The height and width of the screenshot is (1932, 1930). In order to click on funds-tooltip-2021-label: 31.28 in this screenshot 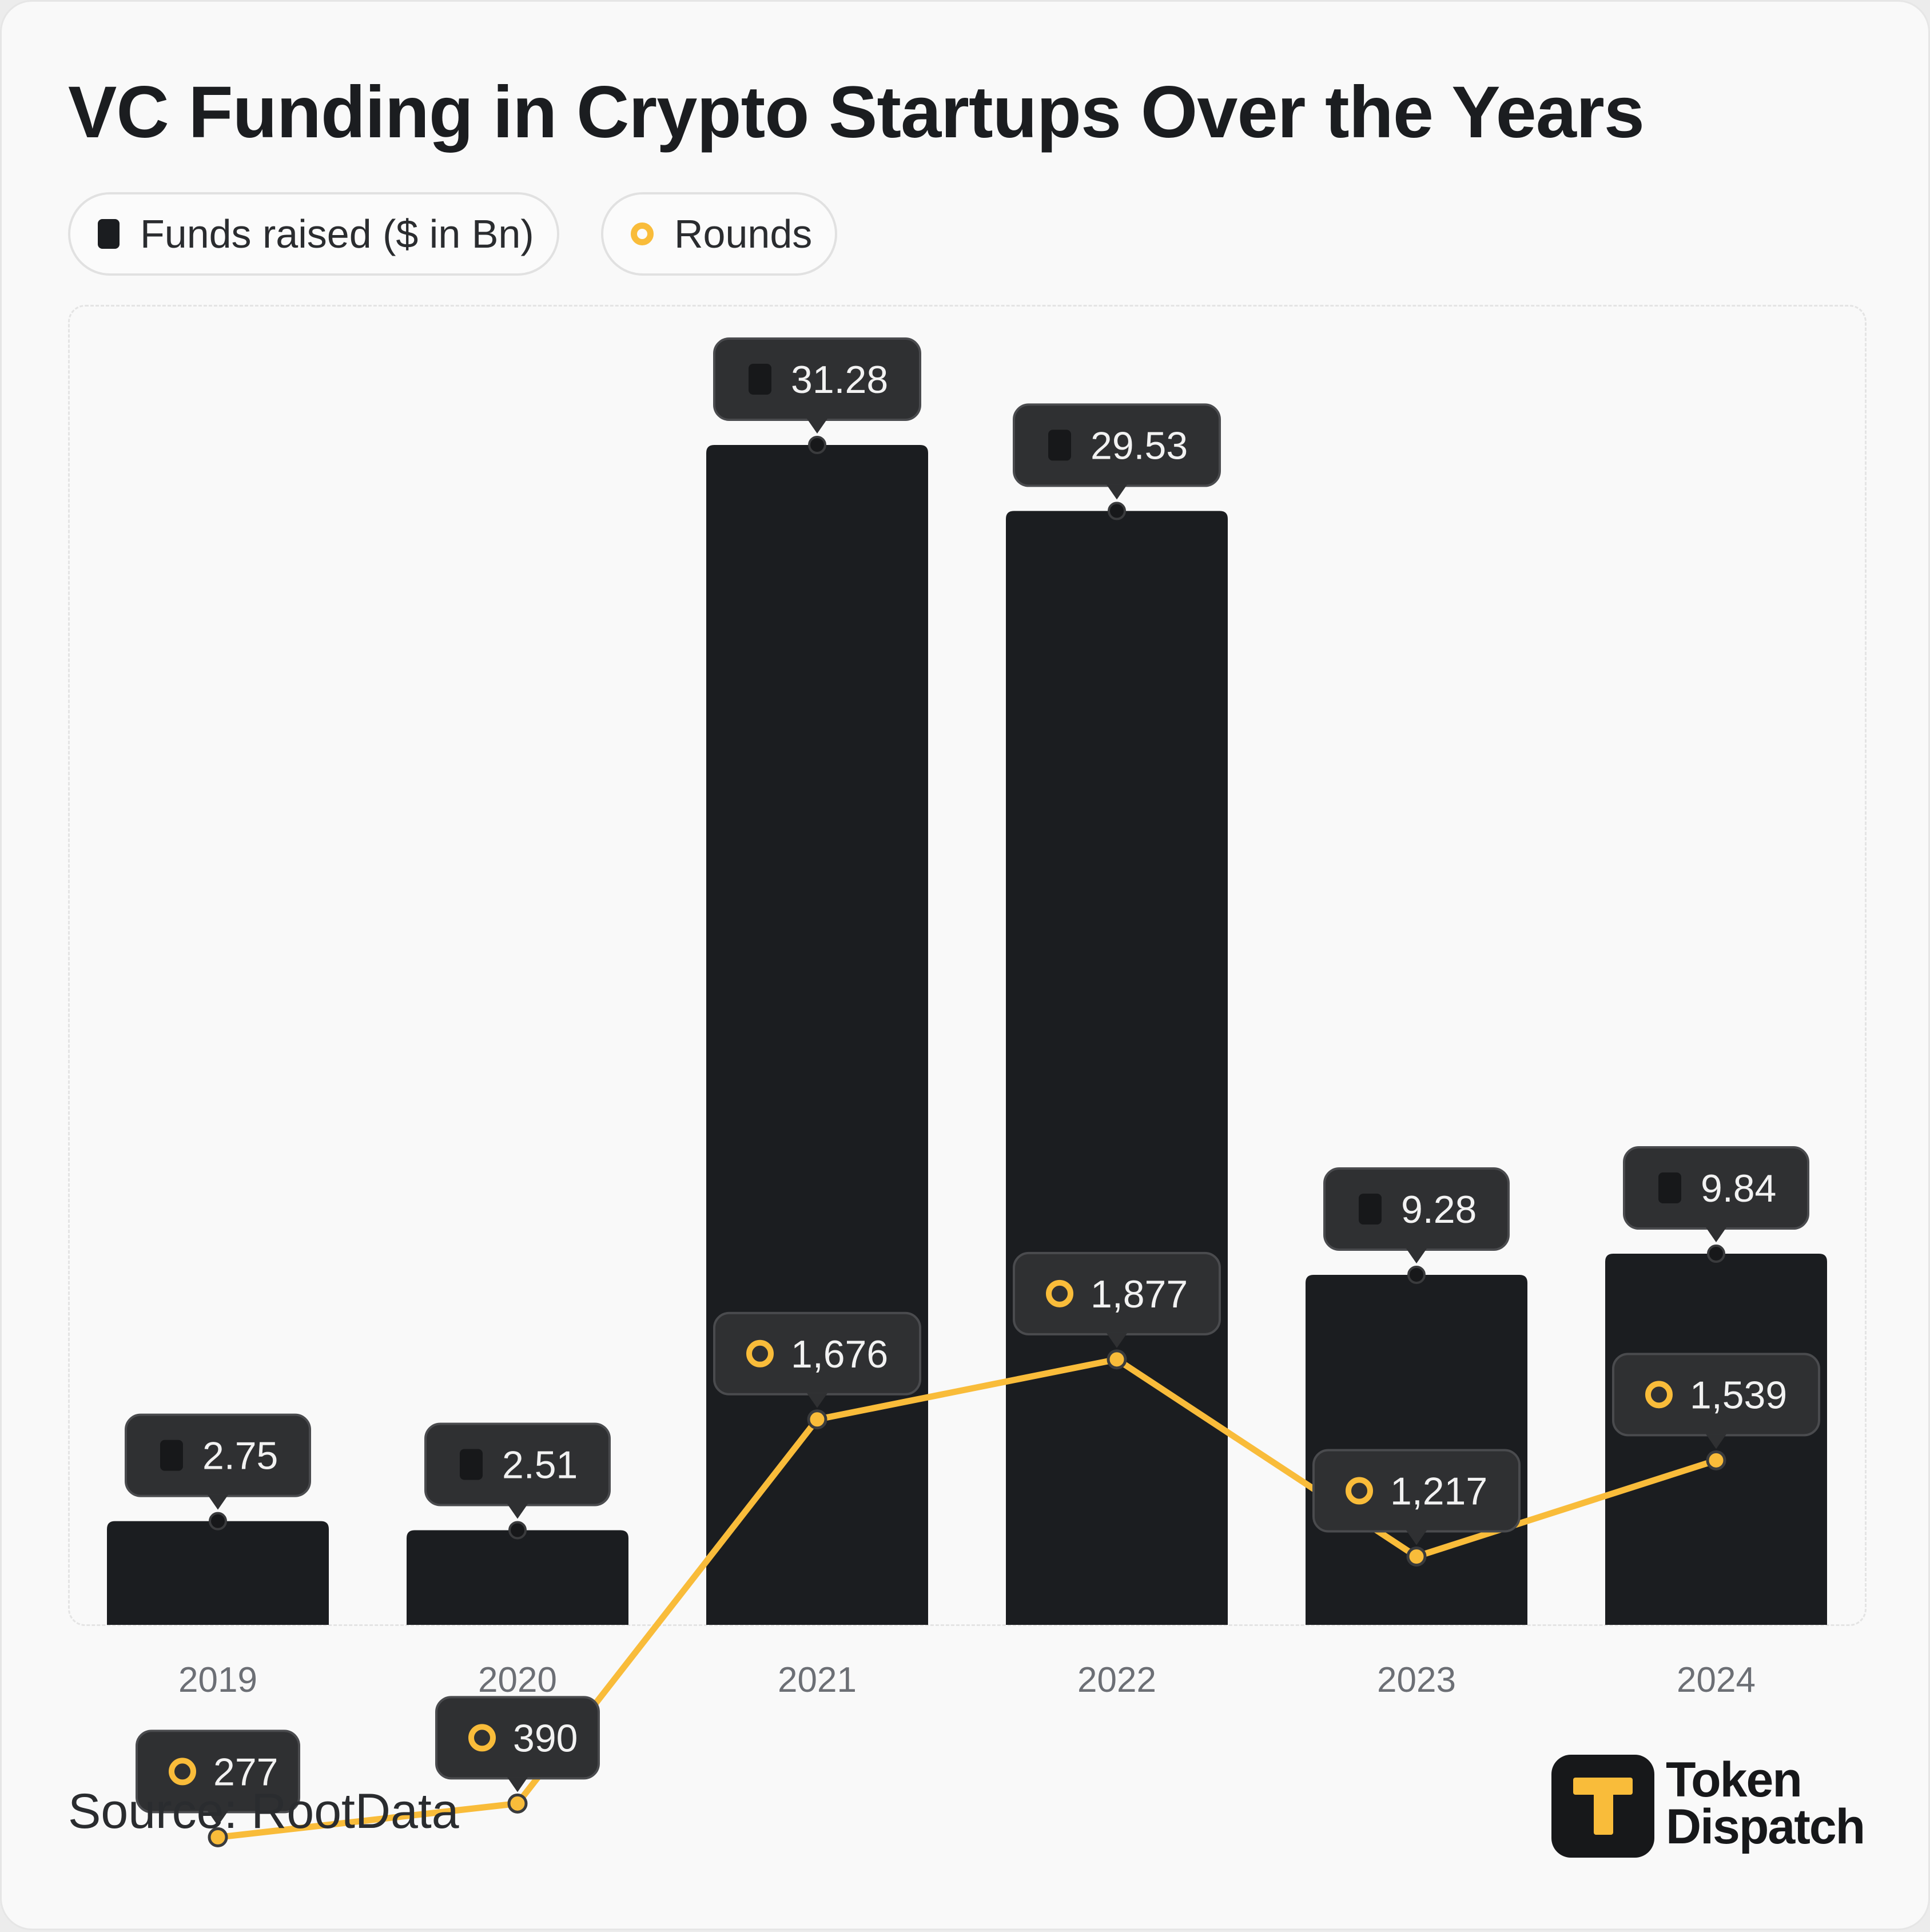, I will do `click(839, 380)`.